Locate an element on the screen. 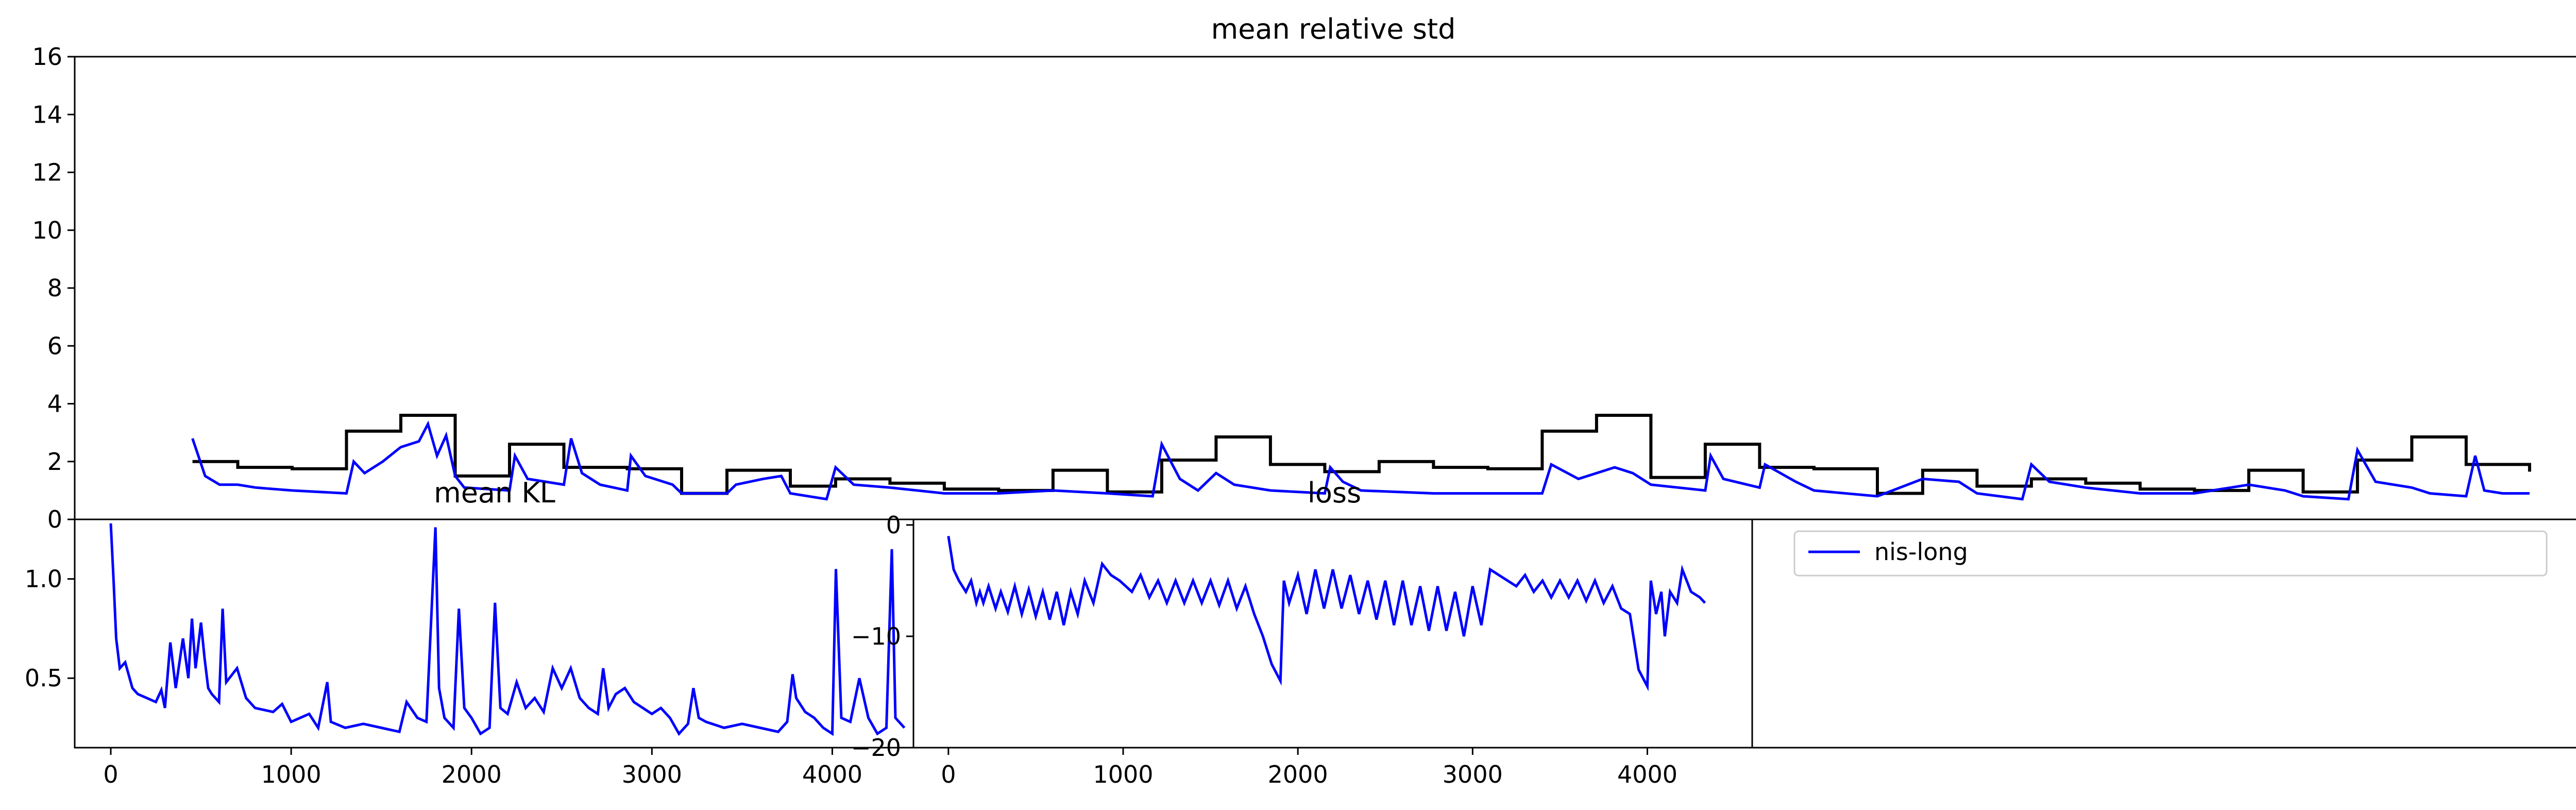 This screenshot has height=810, width=2576. y-tick-label: 4 is located at coordinates (54, 404).